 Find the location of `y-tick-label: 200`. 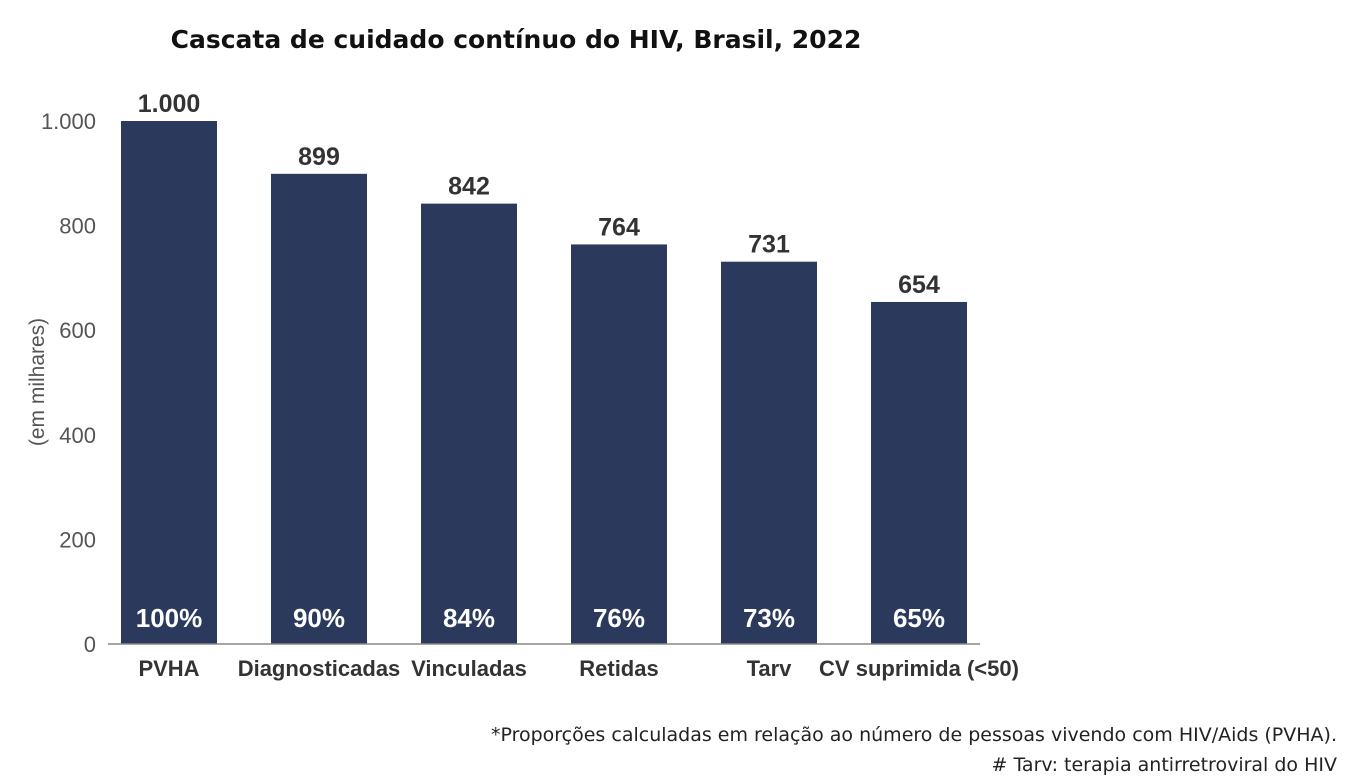

y-tick-label: 200 is located at coordinates (77, 539).